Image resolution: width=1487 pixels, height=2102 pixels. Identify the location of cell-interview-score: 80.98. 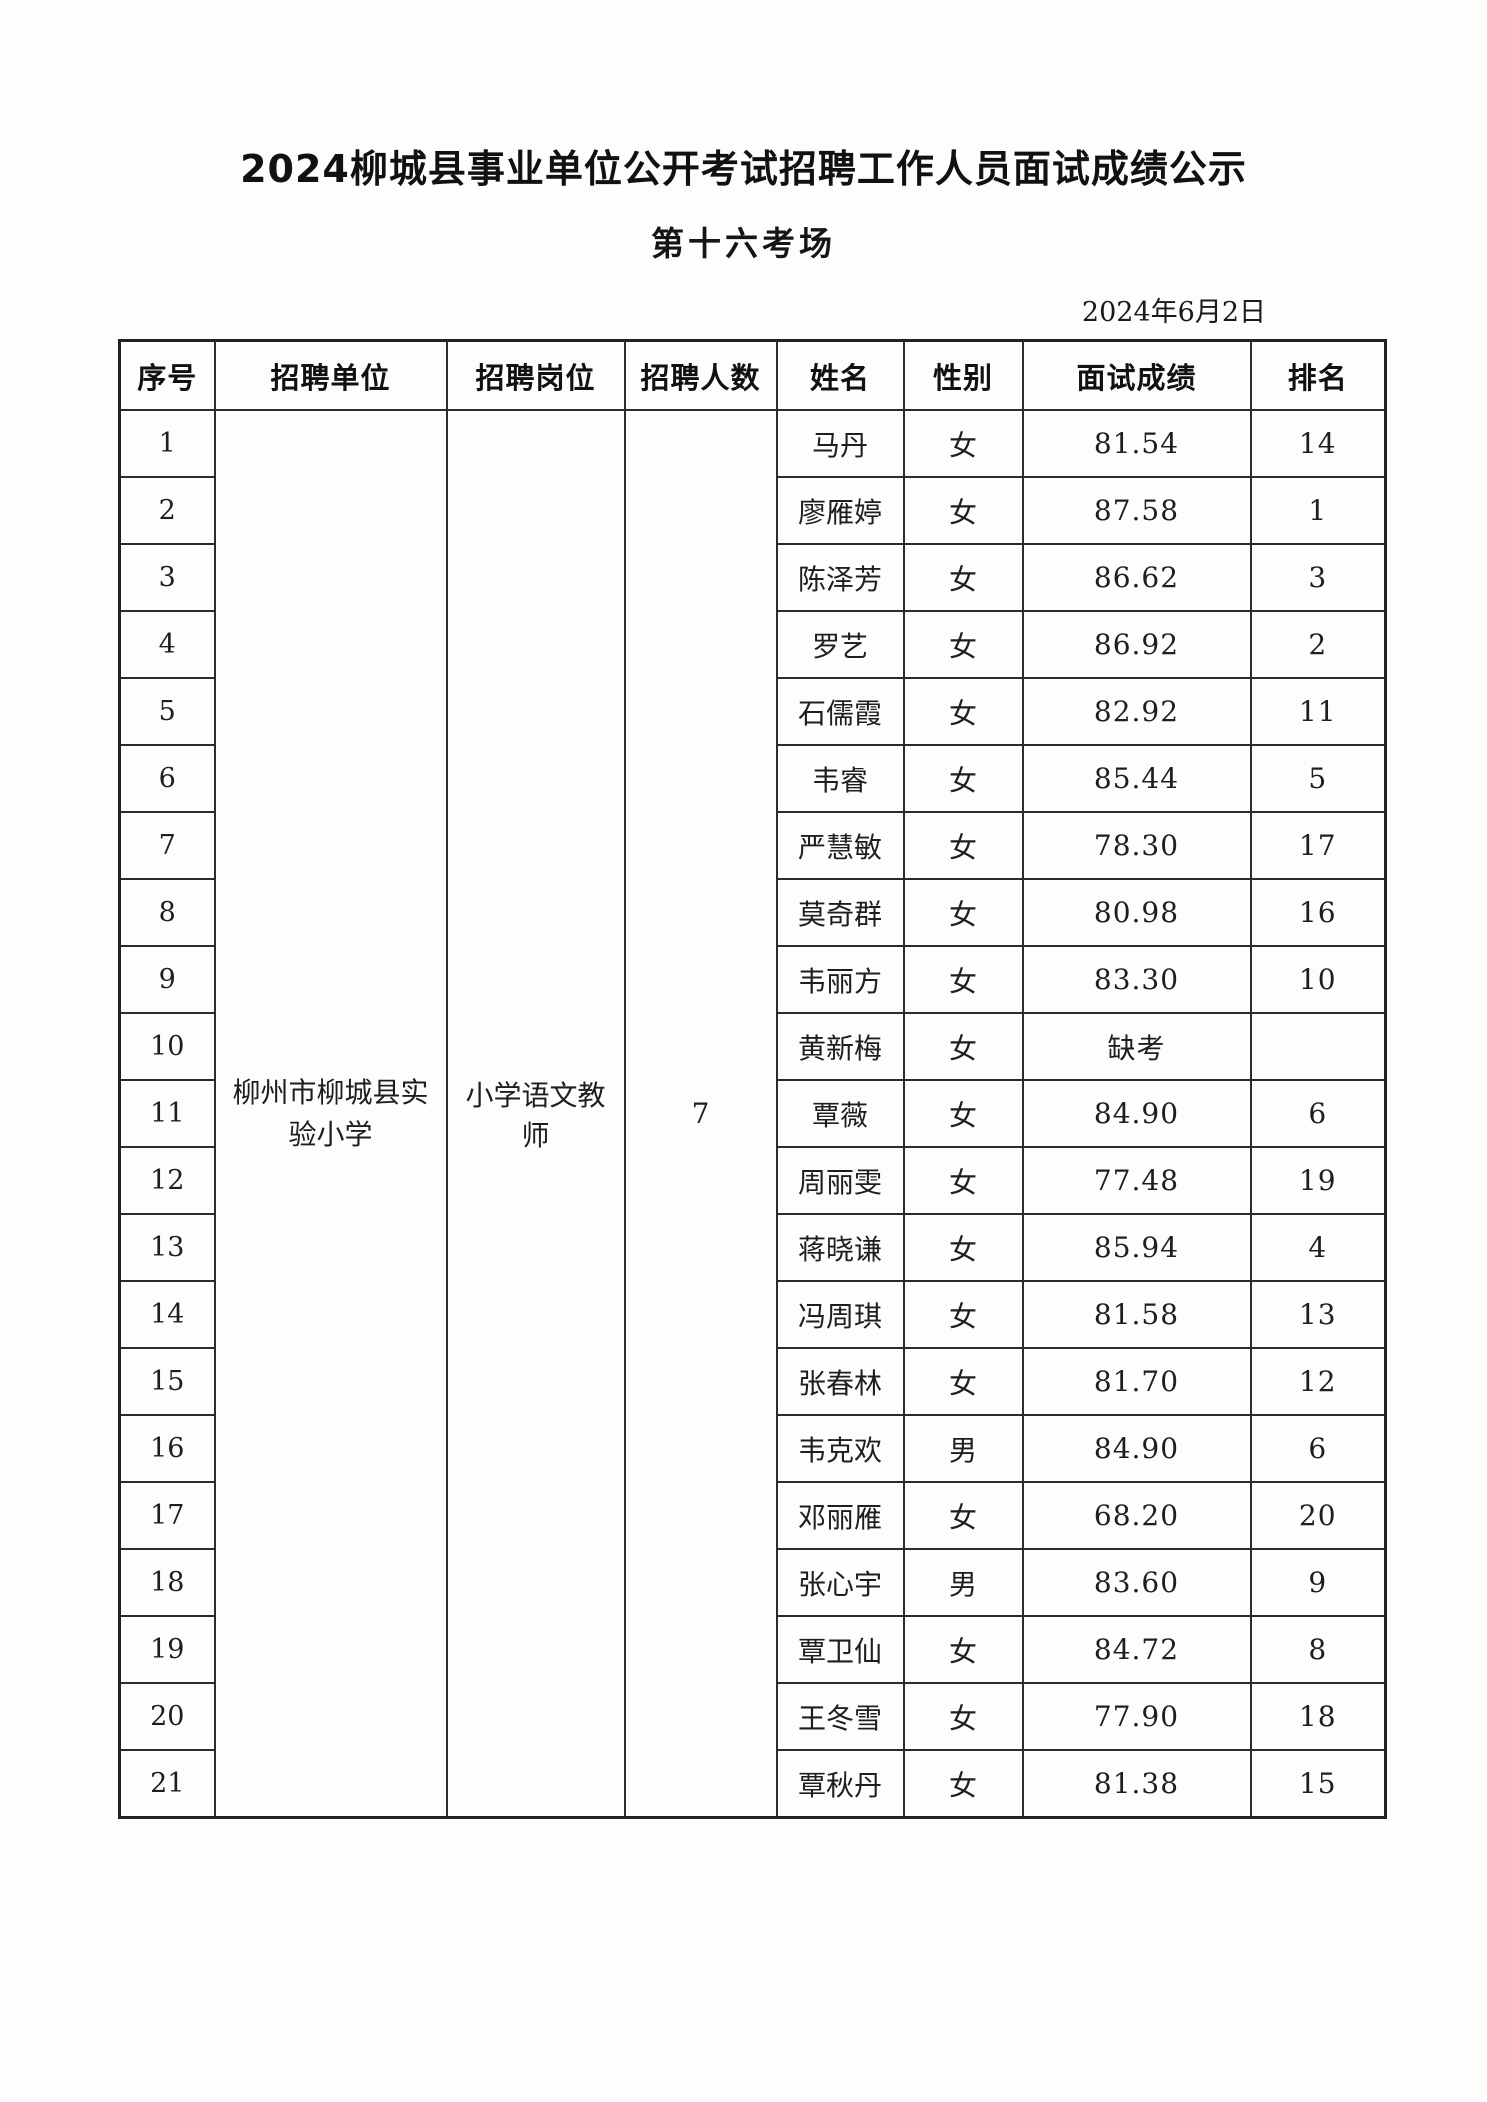
(1136, 913).